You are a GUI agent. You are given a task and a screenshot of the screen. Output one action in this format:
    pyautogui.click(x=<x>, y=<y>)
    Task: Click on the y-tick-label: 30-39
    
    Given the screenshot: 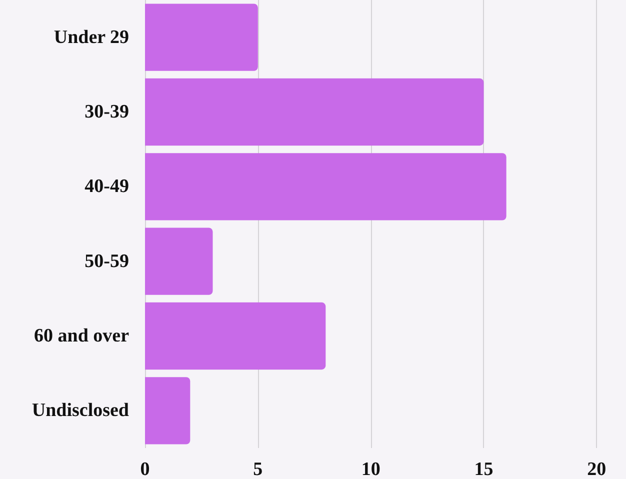 What is the action you would take?
    pyautogui.click(x=106, y=112)
    